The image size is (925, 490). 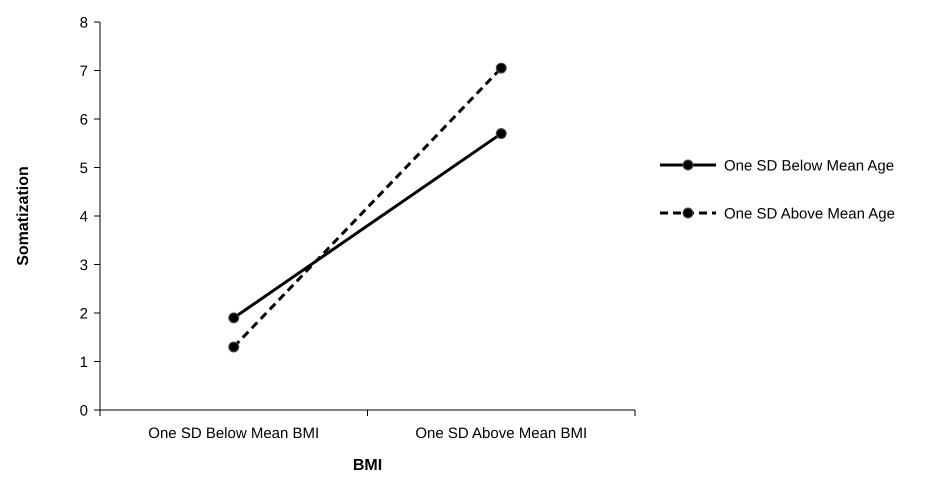 What do you see at coordinates (809, 213) in the screenshot?
I see `legend-label: One SD Above Mean Age` at bounding box center [809, 213].